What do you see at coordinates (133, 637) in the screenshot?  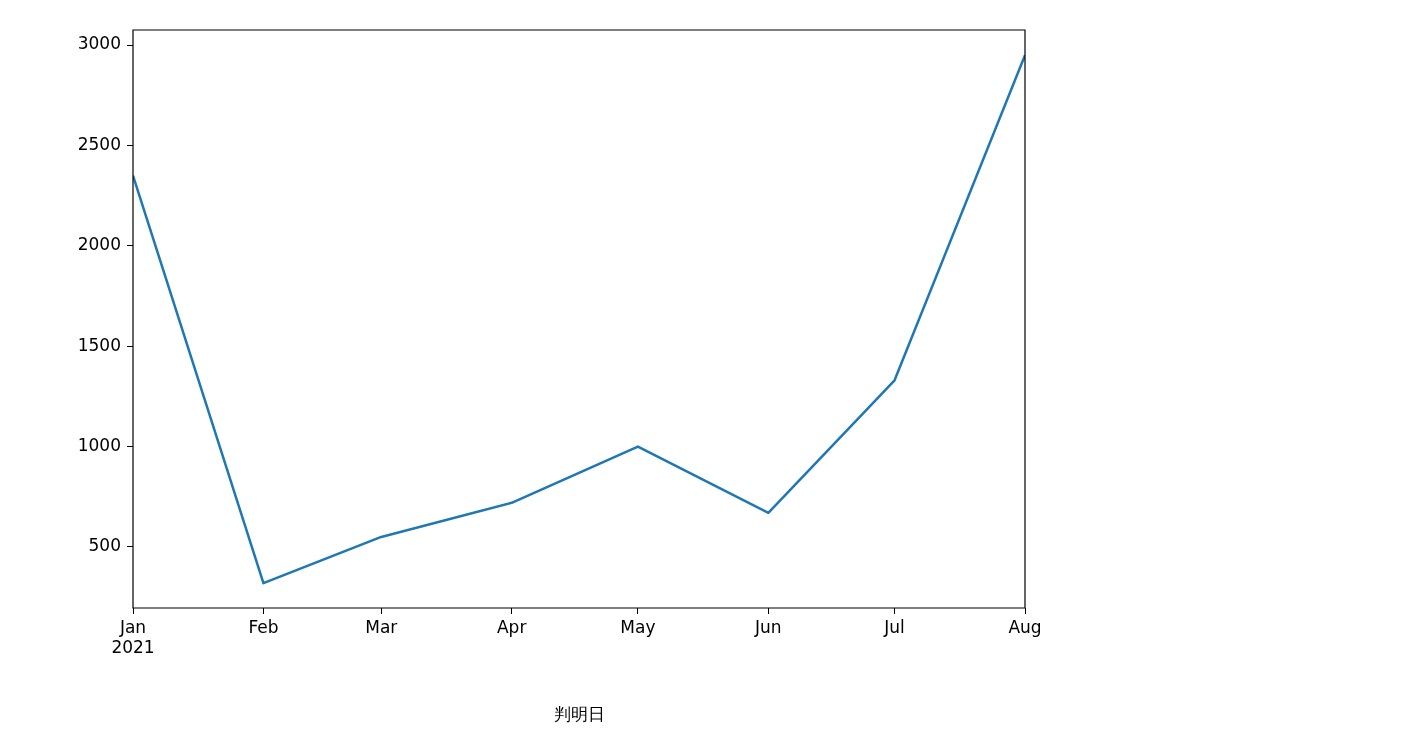 I see `x-tick-label: Jan 2021` at bounding box center [133, 637].